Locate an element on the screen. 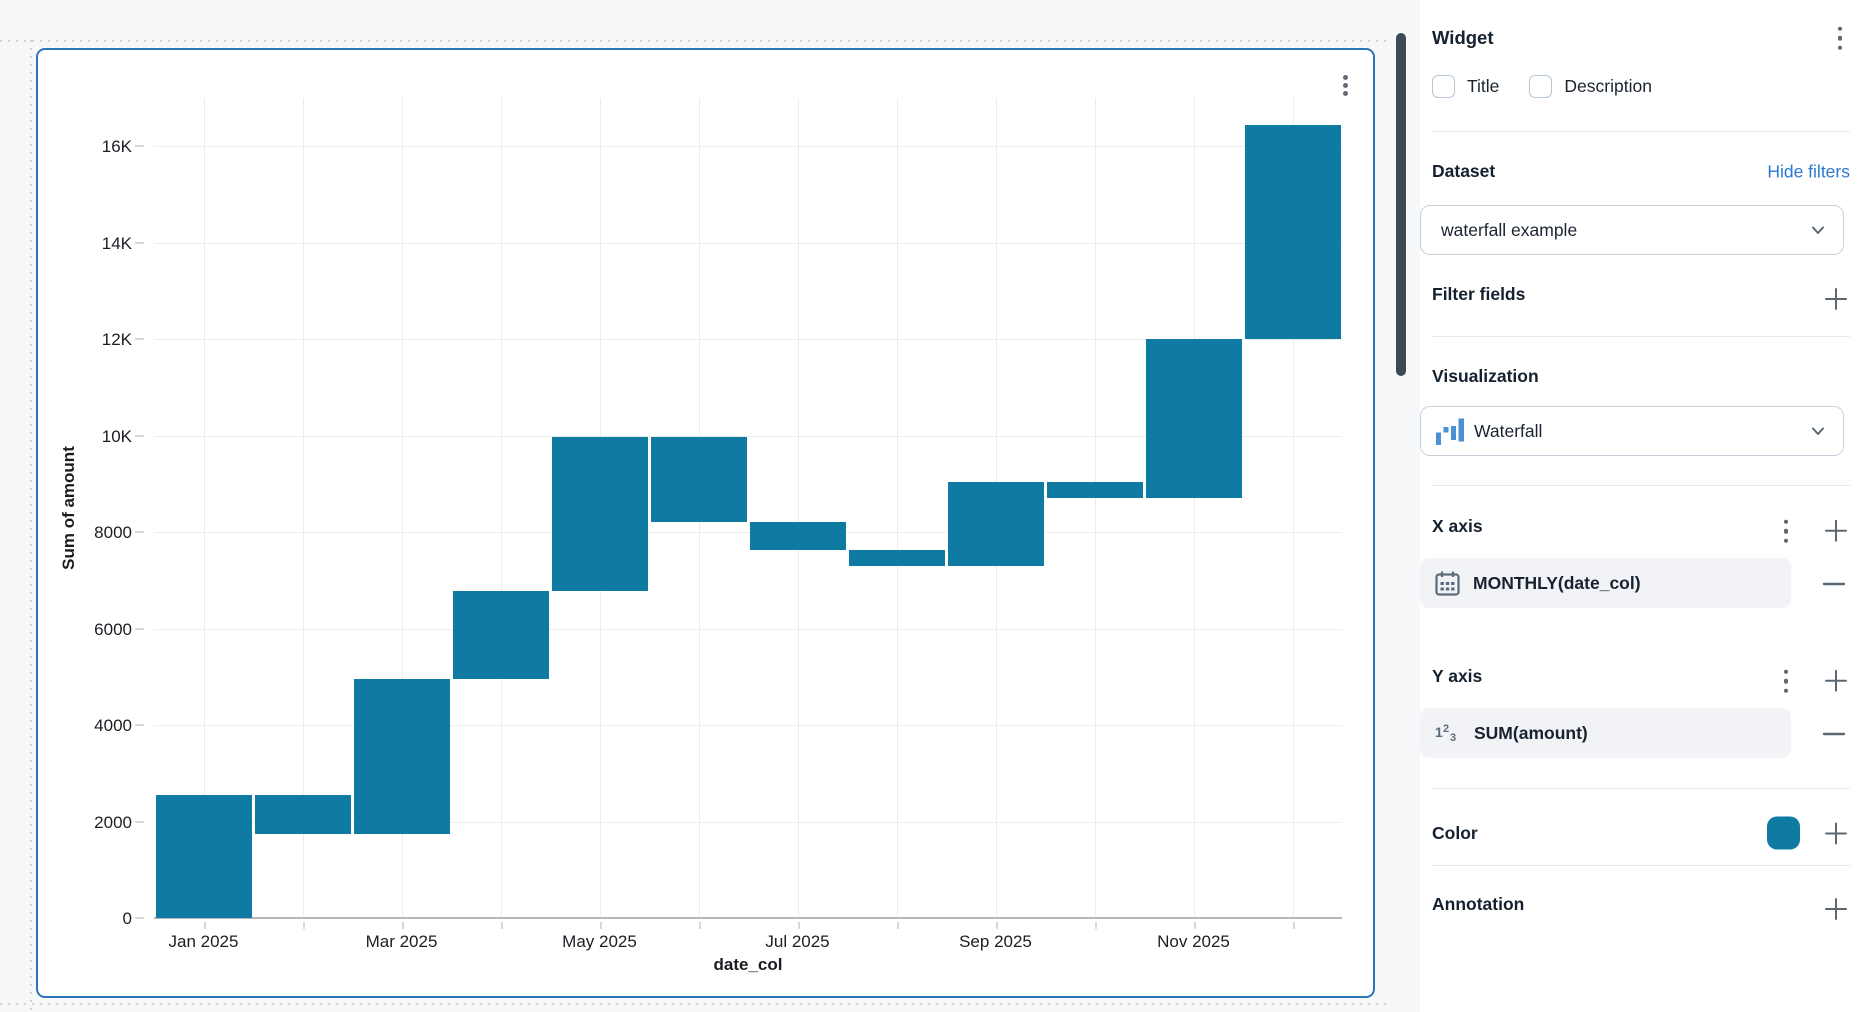  x-axis-baseline is located at coordinates (748, 918).